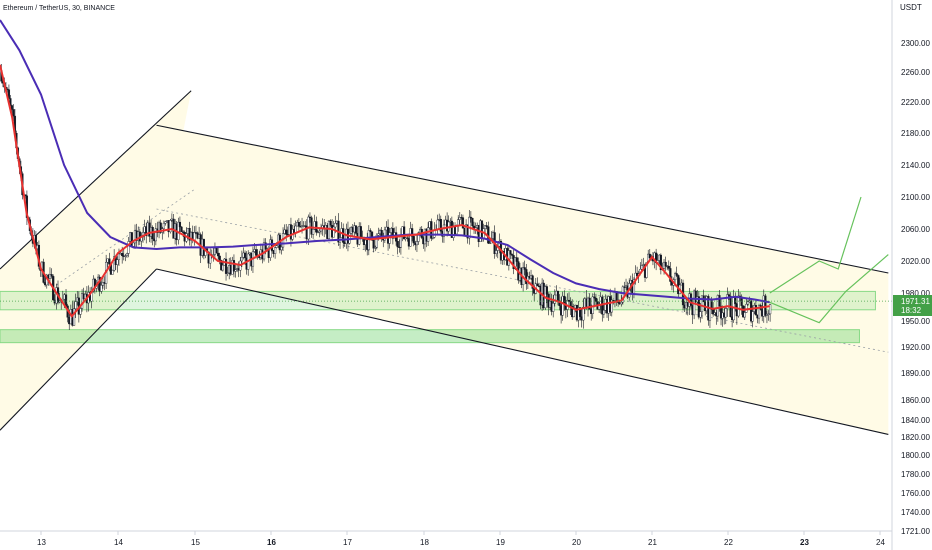 The width and height of the screenshot is (932, 550). Describe the element at coordinates (424, 542) in the screenshot. I see `time-tick-label: 18` at that location.